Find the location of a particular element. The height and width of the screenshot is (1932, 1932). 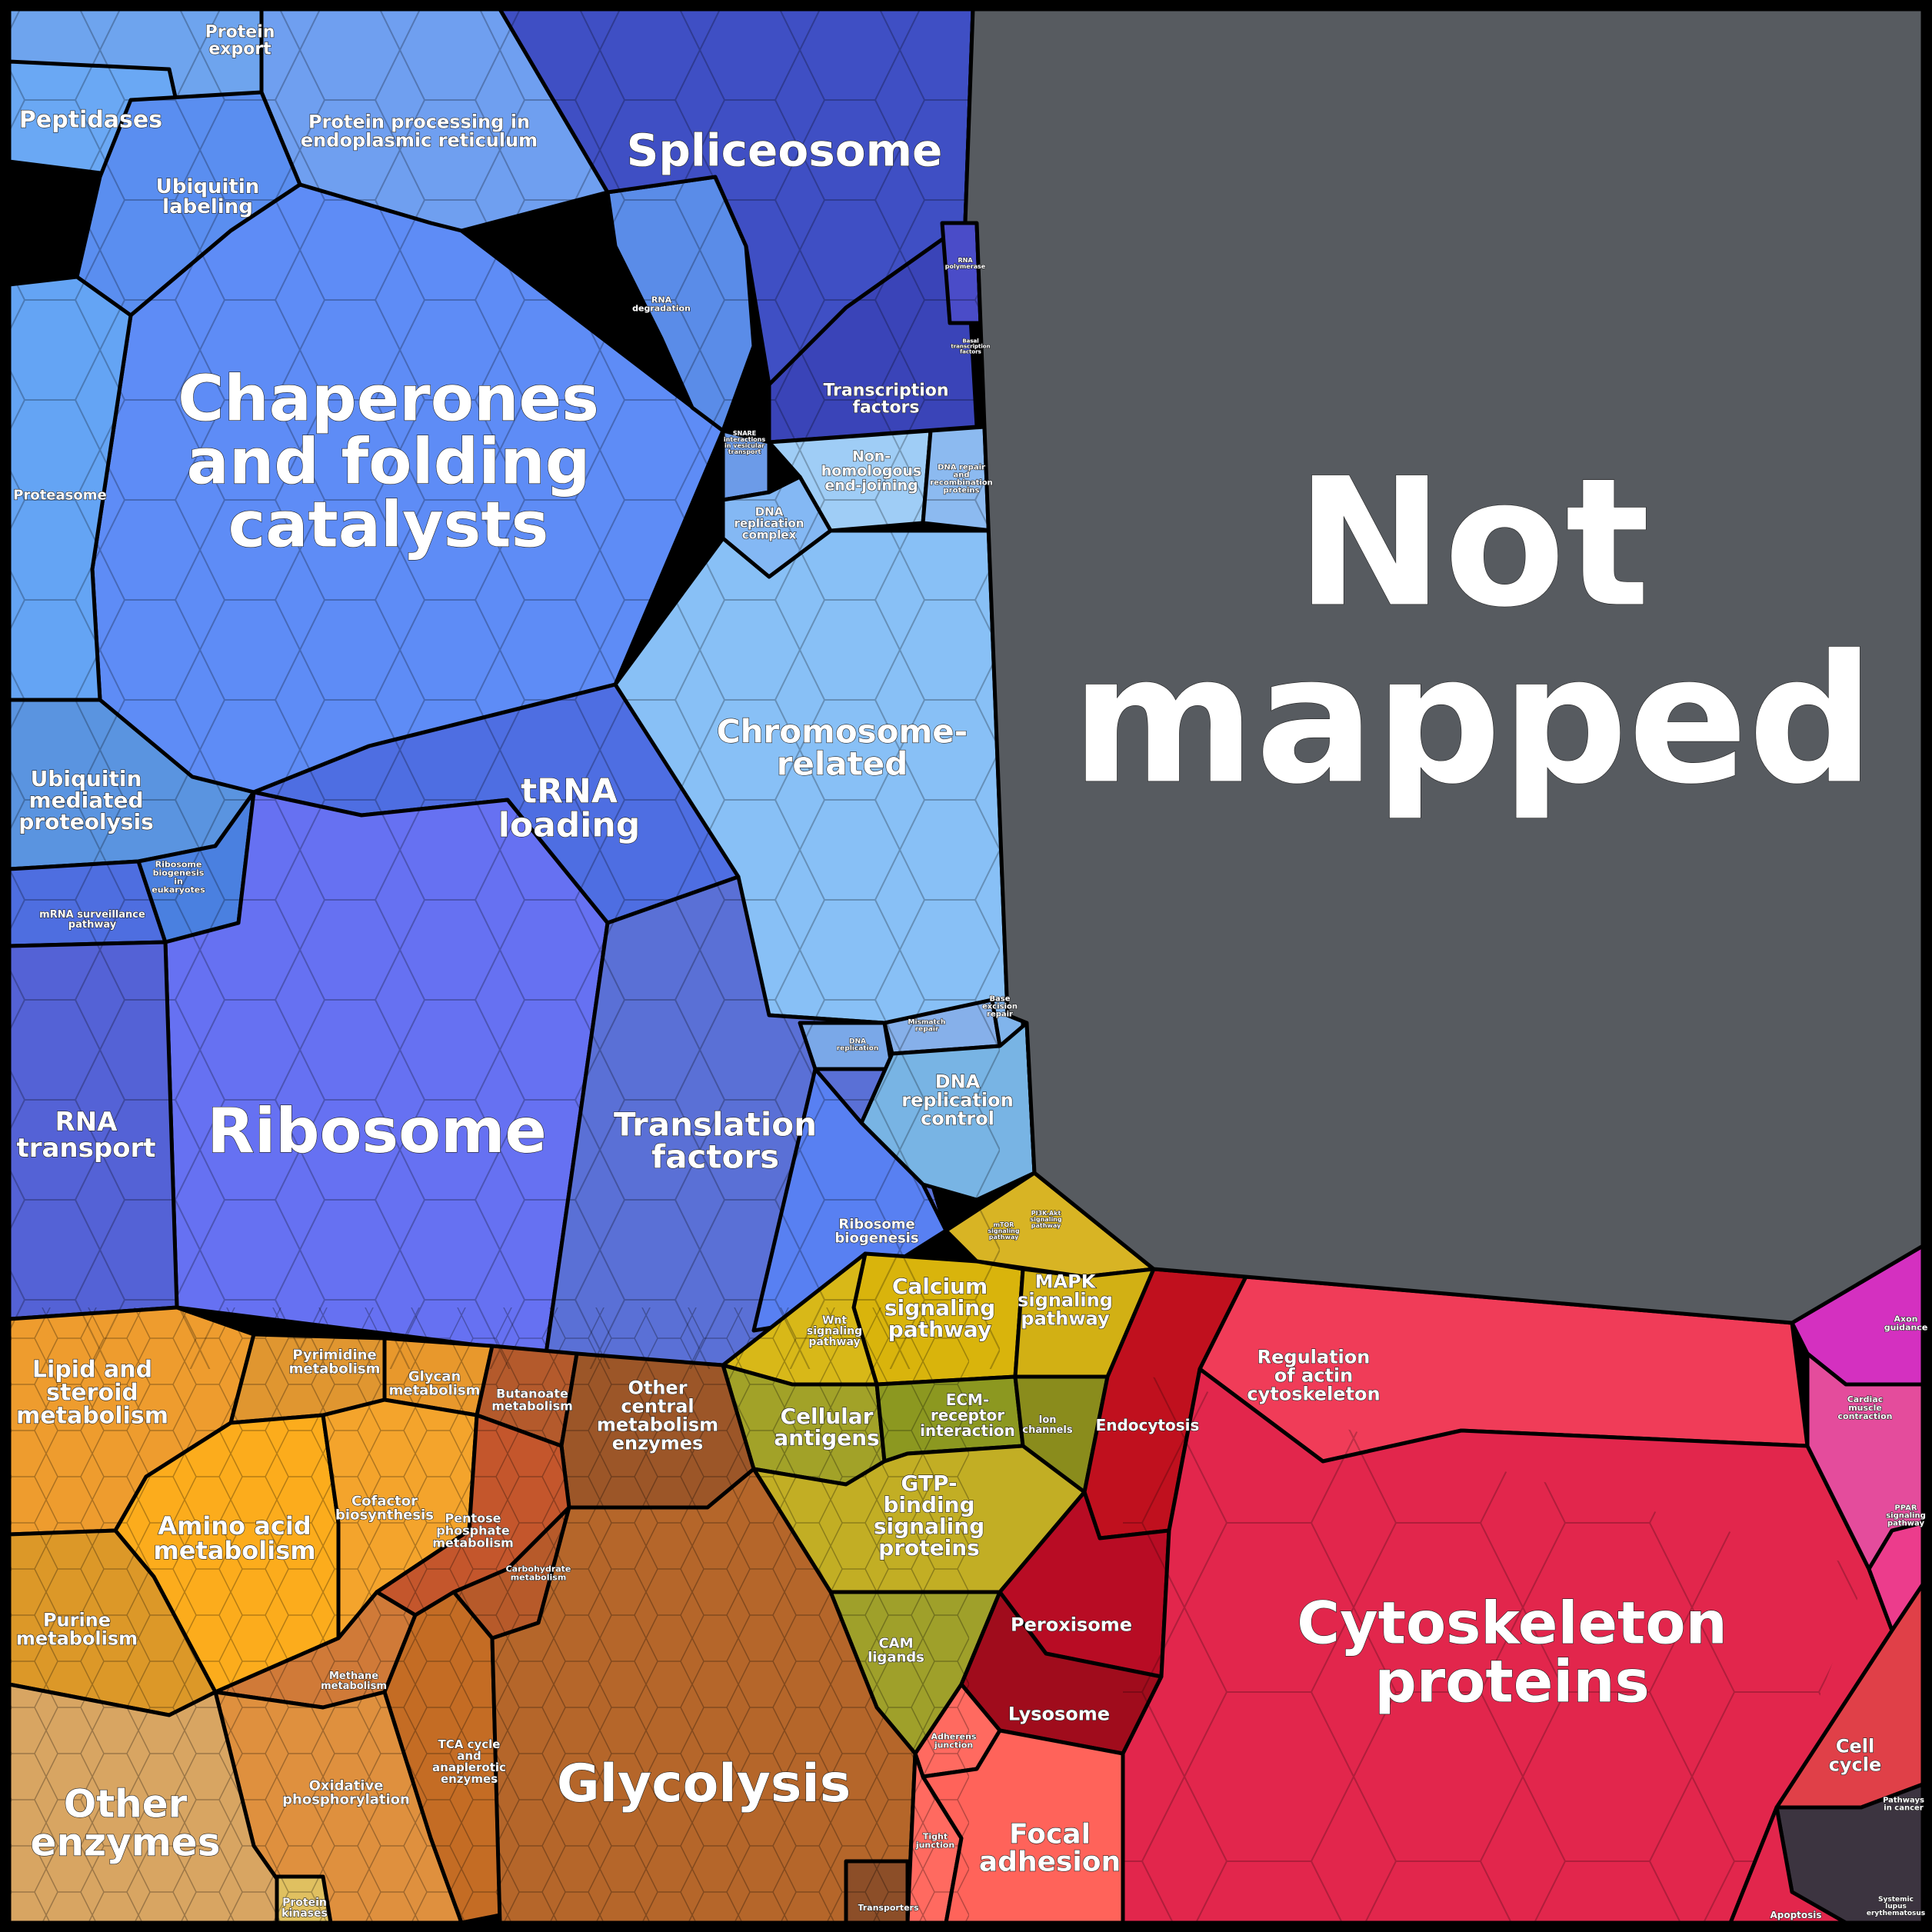

label-snare: SNARE interactions in vesicular transport is located at coordinates (745, 442).